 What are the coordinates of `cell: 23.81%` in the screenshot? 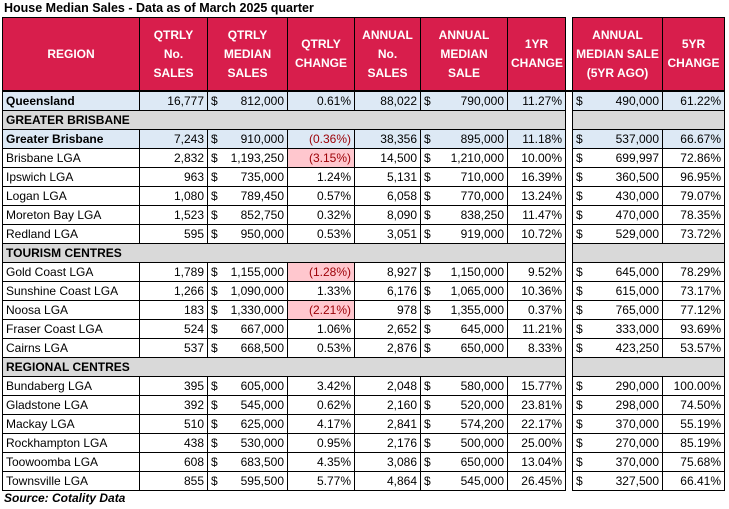 It's located at (536, 405).